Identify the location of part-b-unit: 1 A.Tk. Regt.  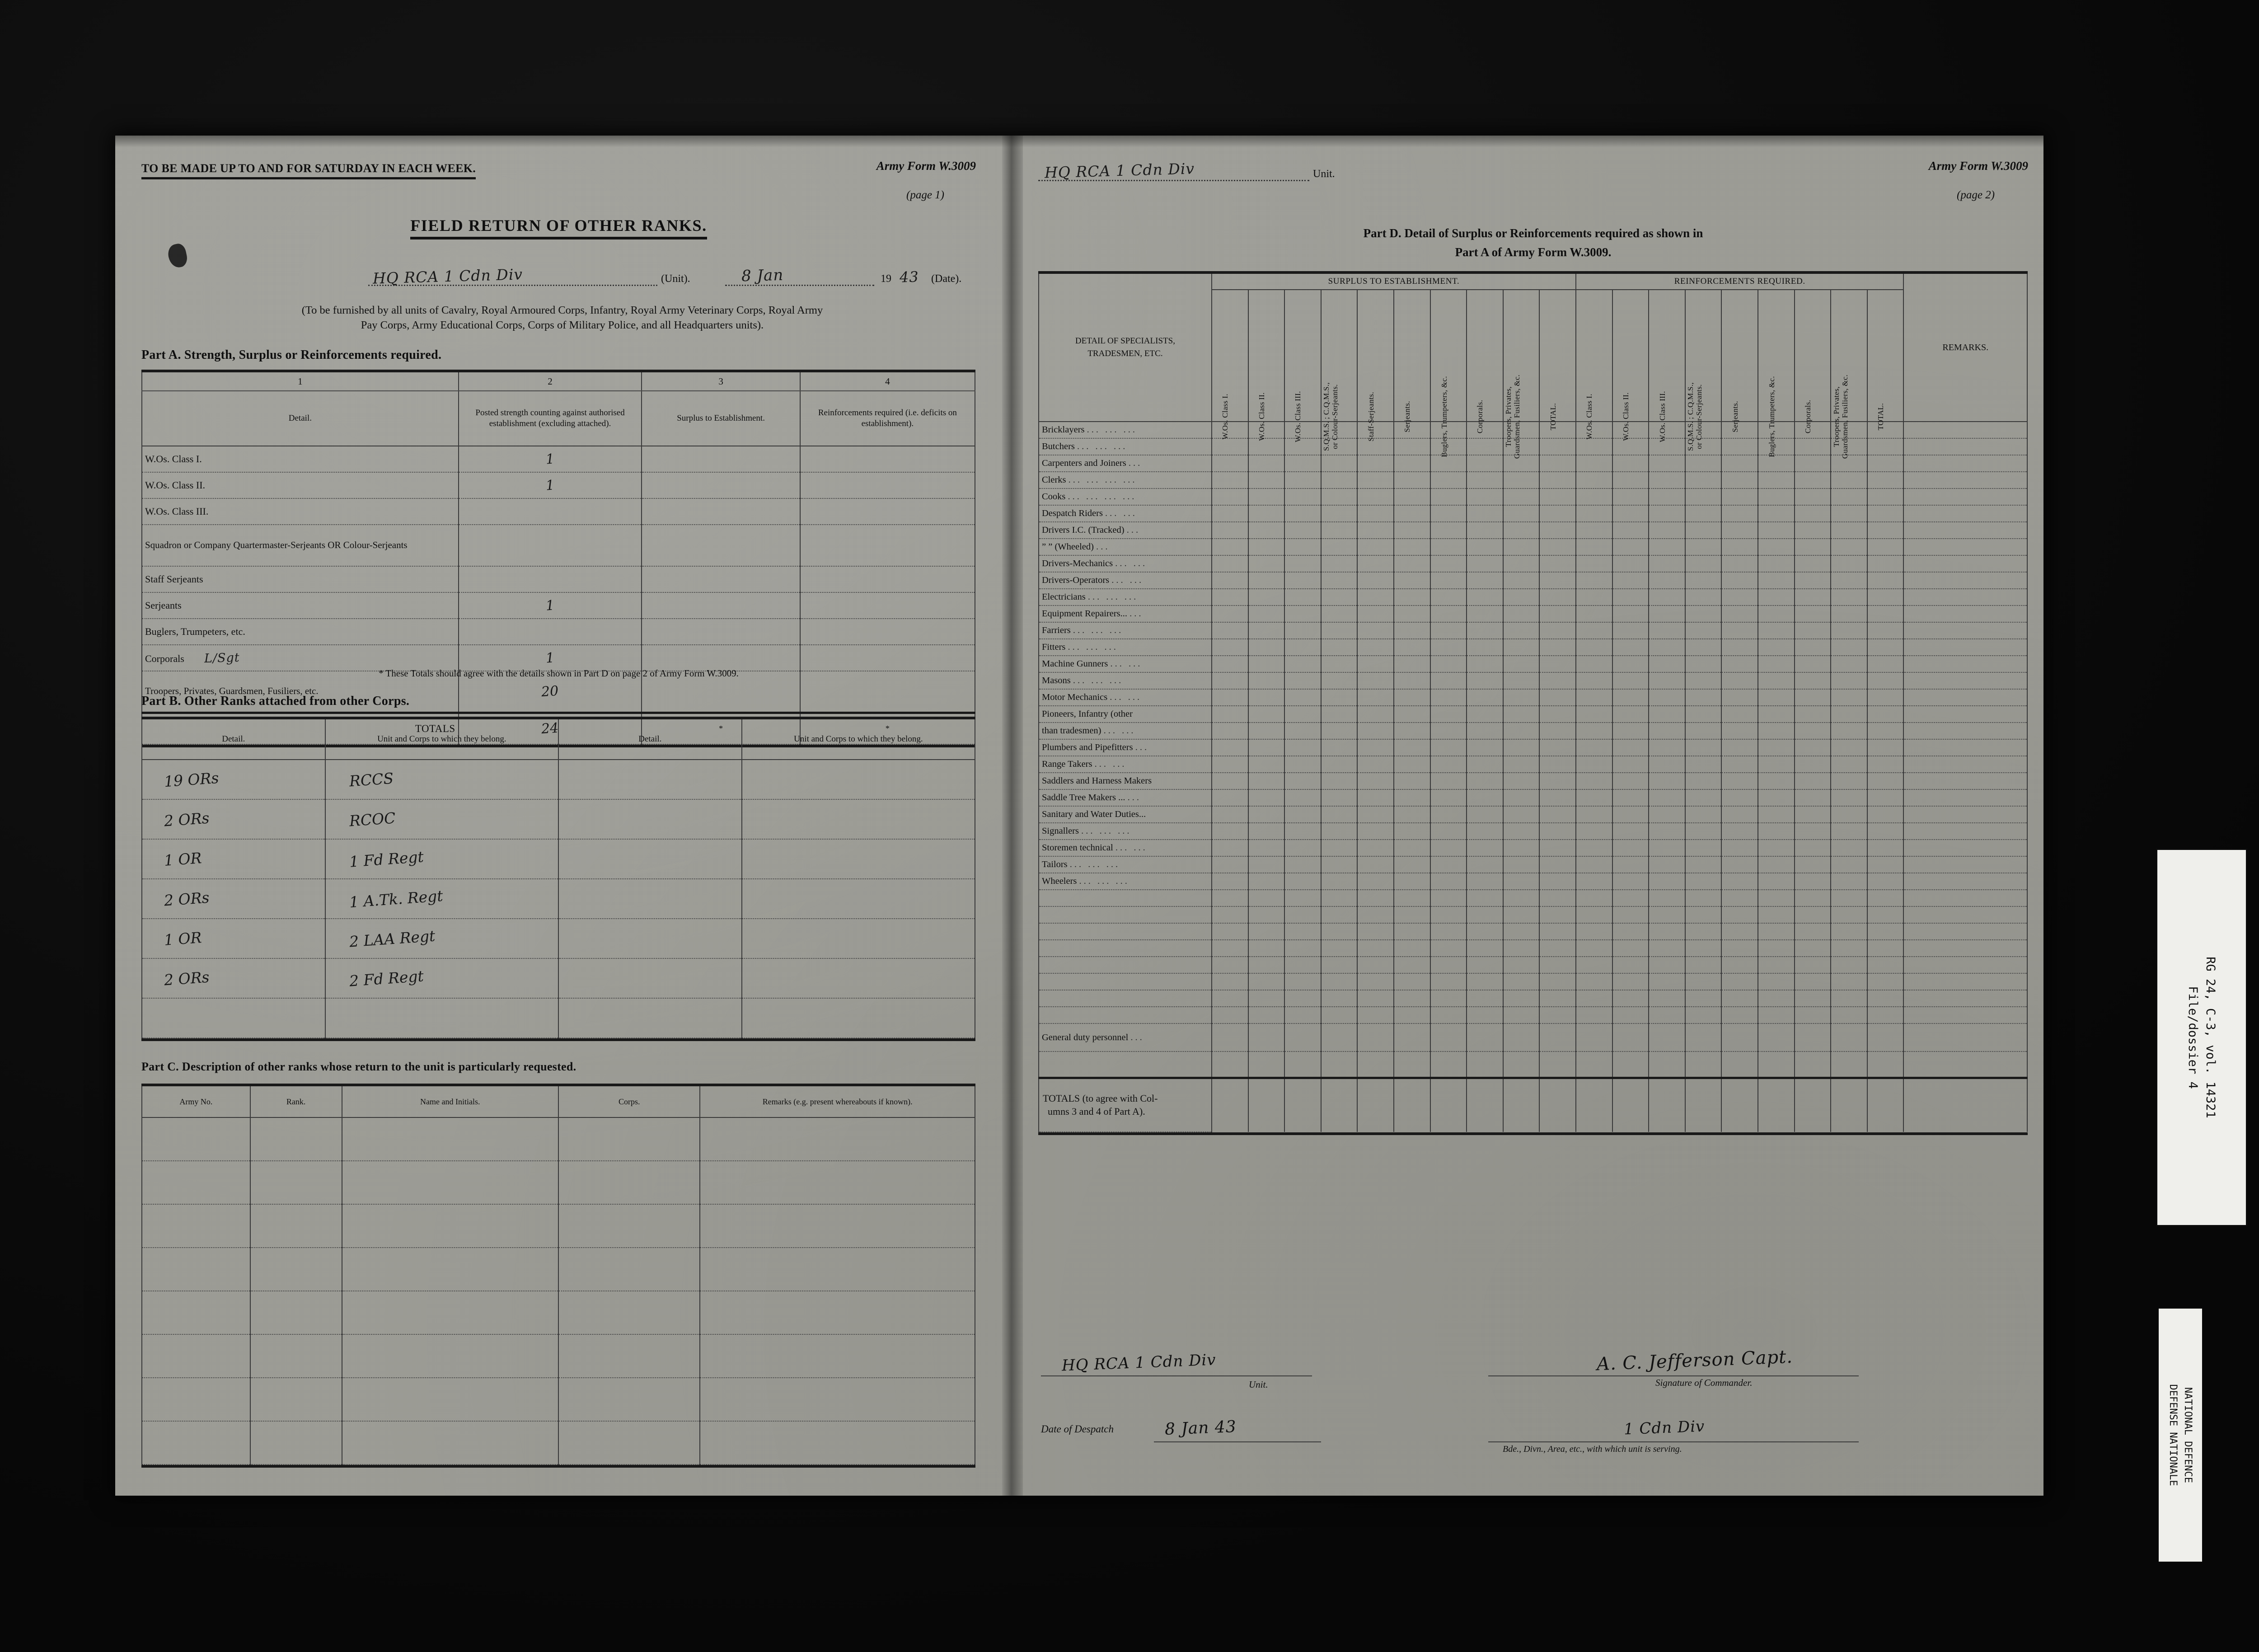
(441, 899).